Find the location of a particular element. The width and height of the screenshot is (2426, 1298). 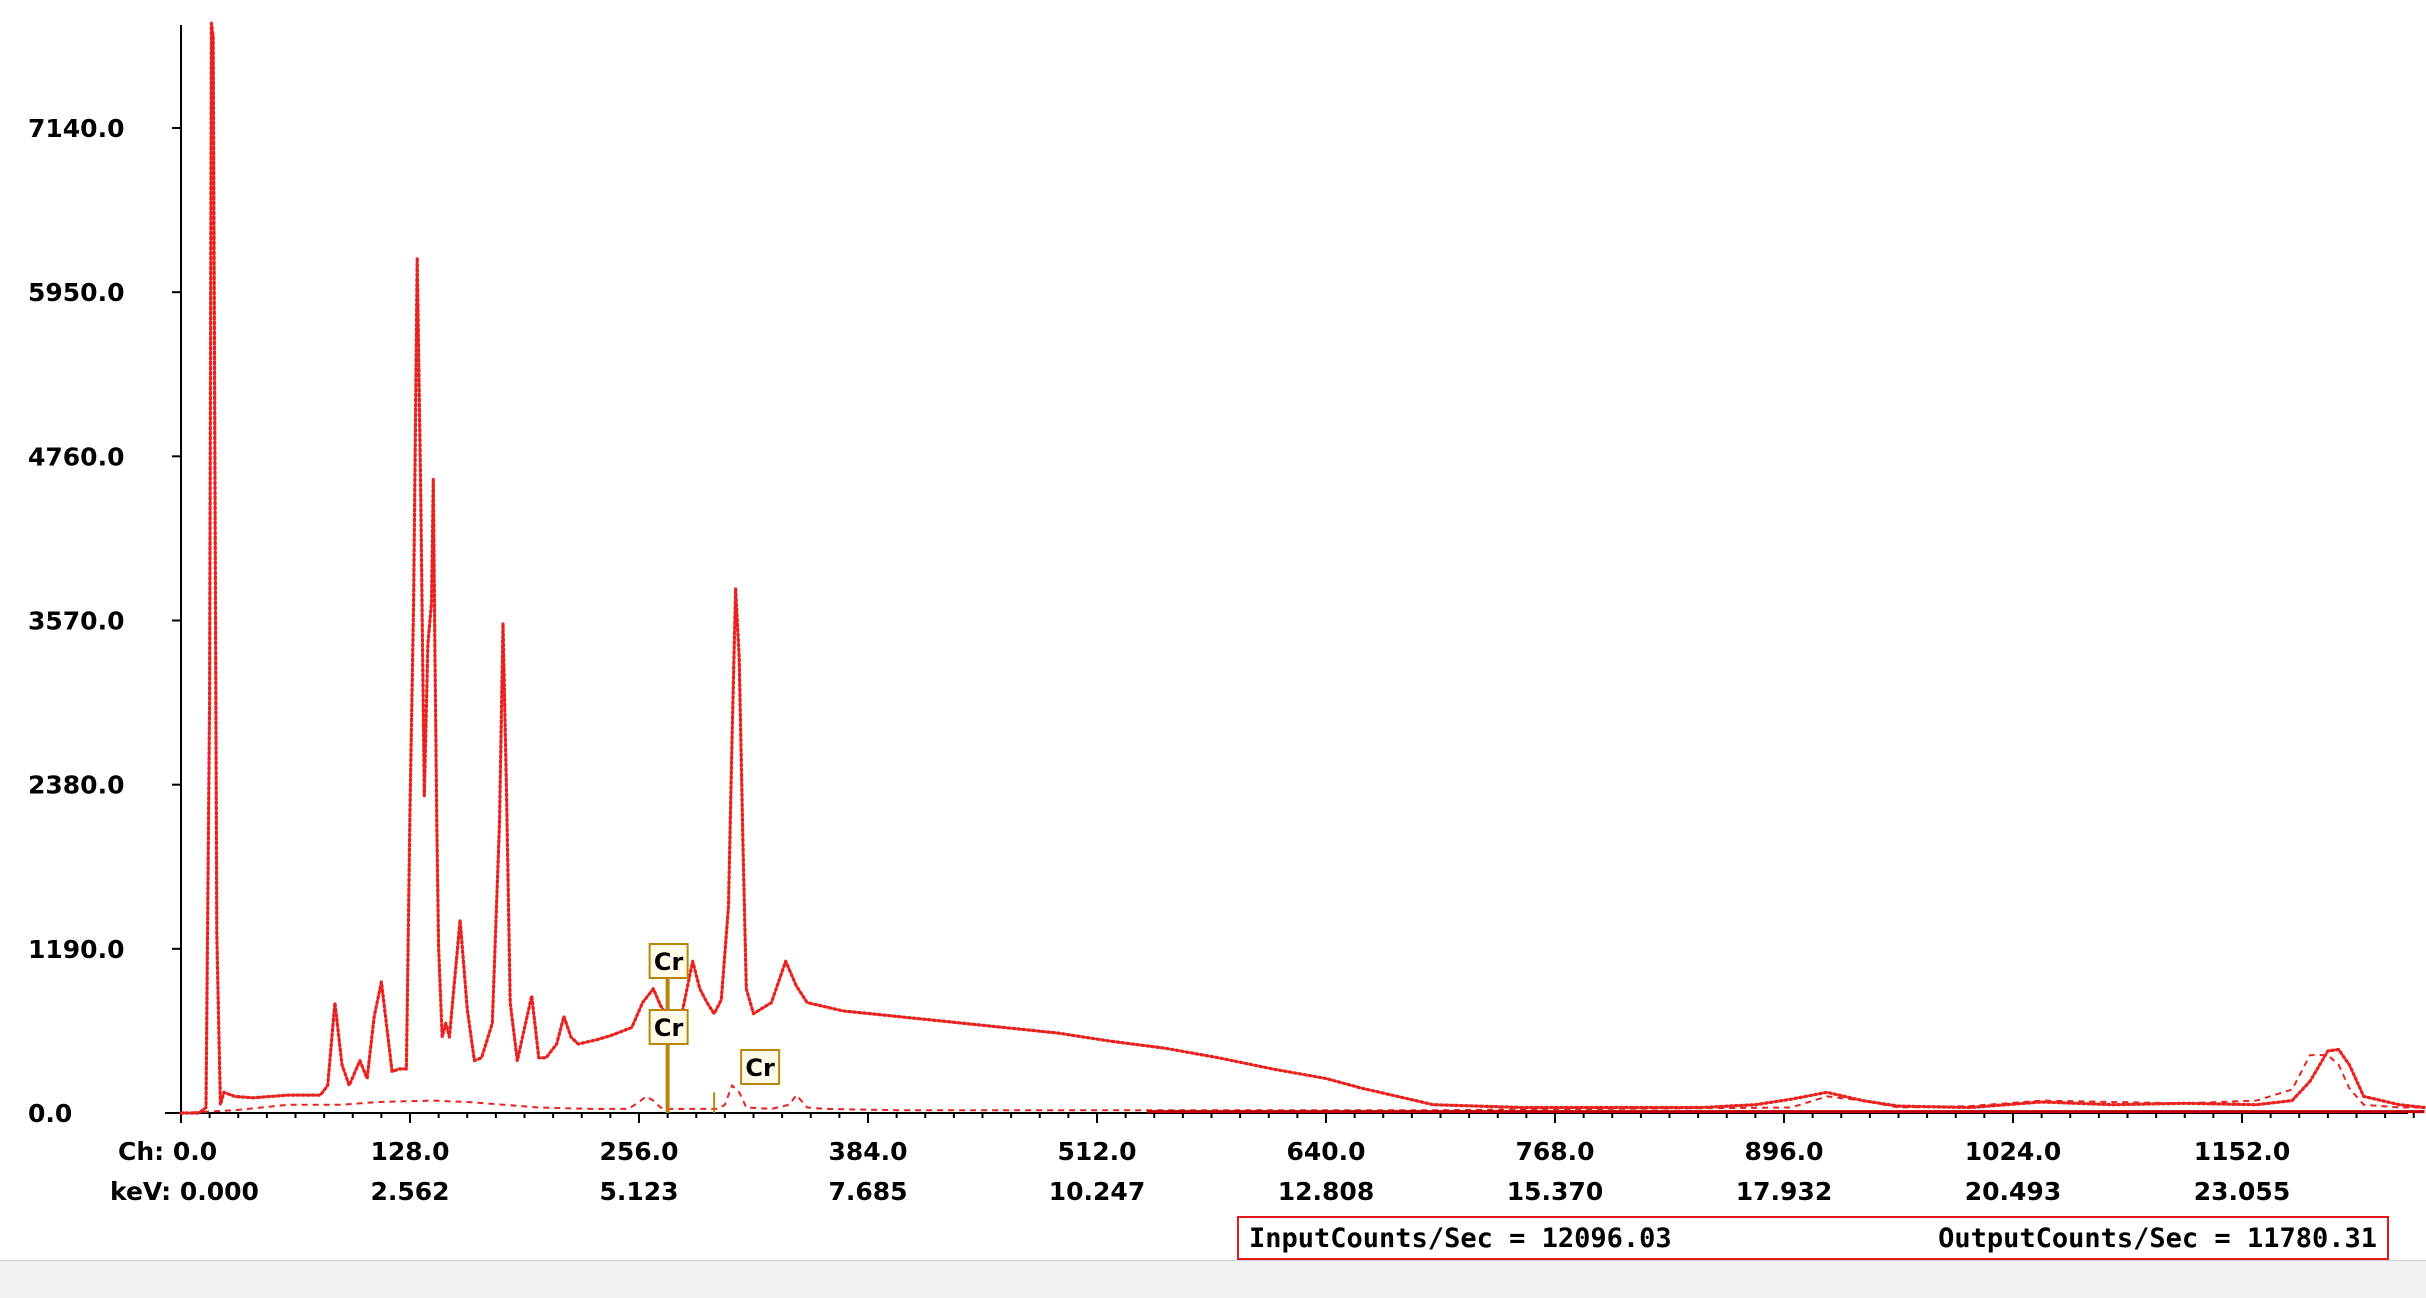

x-tick-label-kev: 17.932 is located at coordinates (1784, 1191).